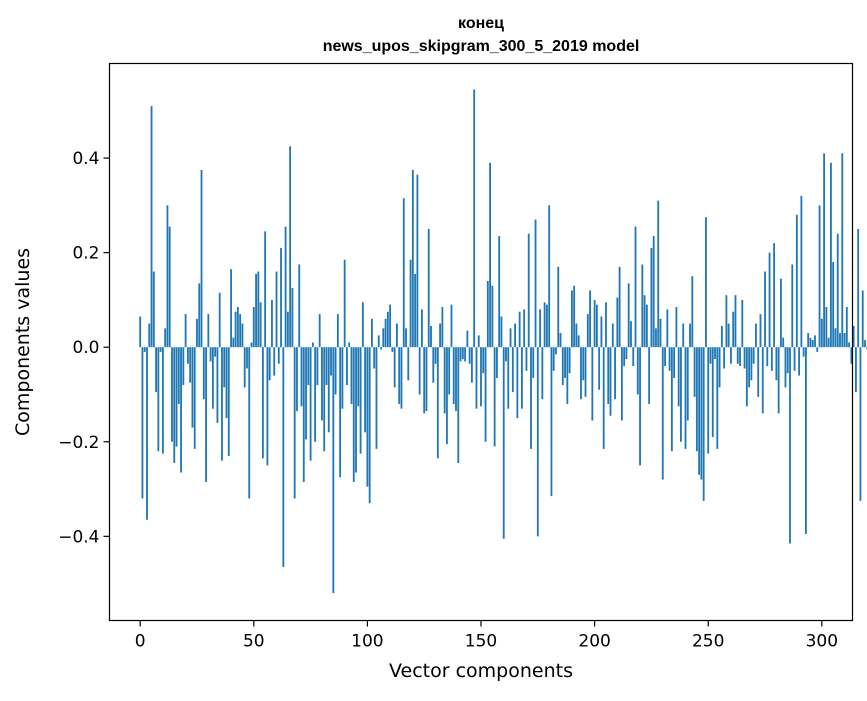 This screenshot has height=701, width=867. I want to click on x-tick-label: 300, so click(822, 642).